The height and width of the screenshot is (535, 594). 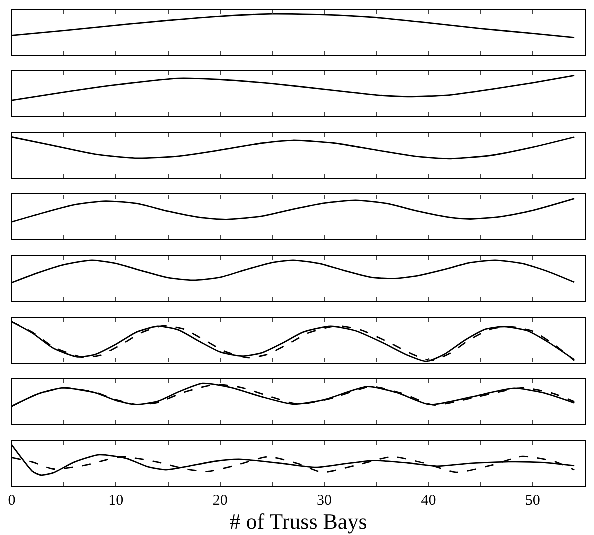 I want to click on x-tick-label: 30, so click(x=324, y=501).